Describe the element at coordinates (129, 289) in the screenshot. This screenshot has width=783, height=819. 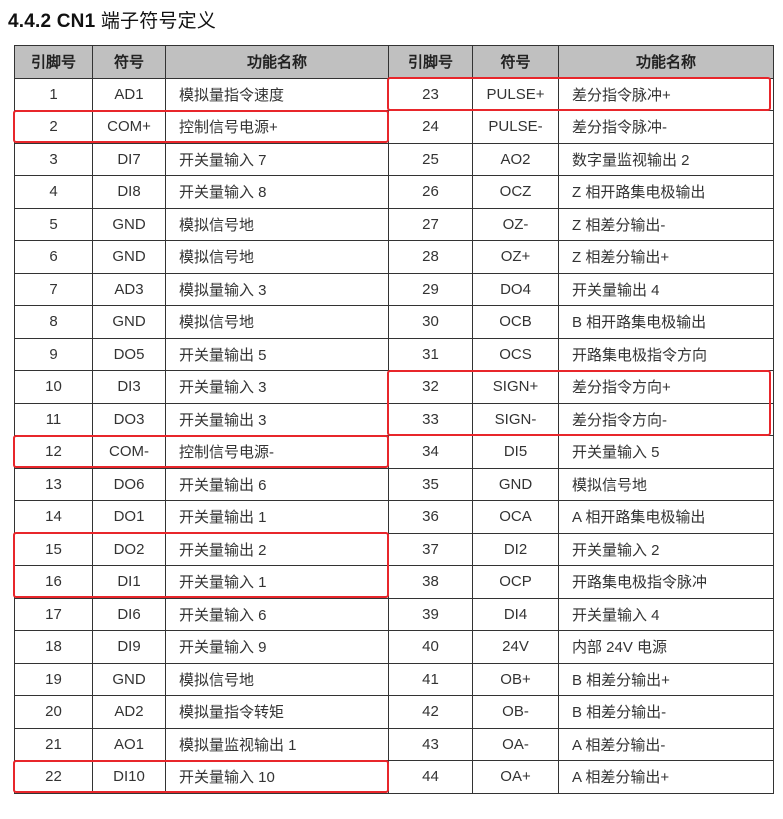
I see `symbol-cell: AD3` at that location.